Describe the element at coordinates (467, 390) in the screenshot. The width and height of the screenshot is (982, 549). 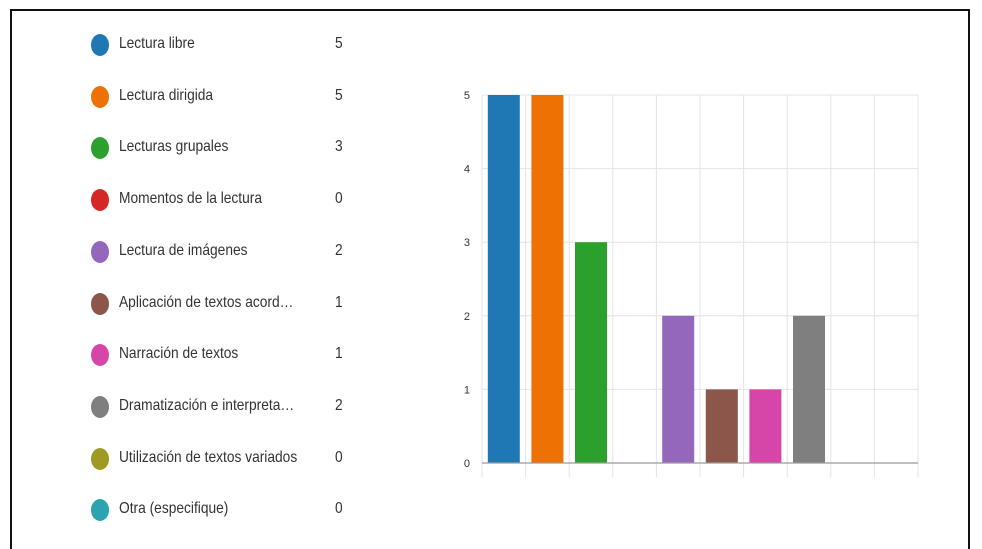
I see `y-tick-label: 1` at that location.